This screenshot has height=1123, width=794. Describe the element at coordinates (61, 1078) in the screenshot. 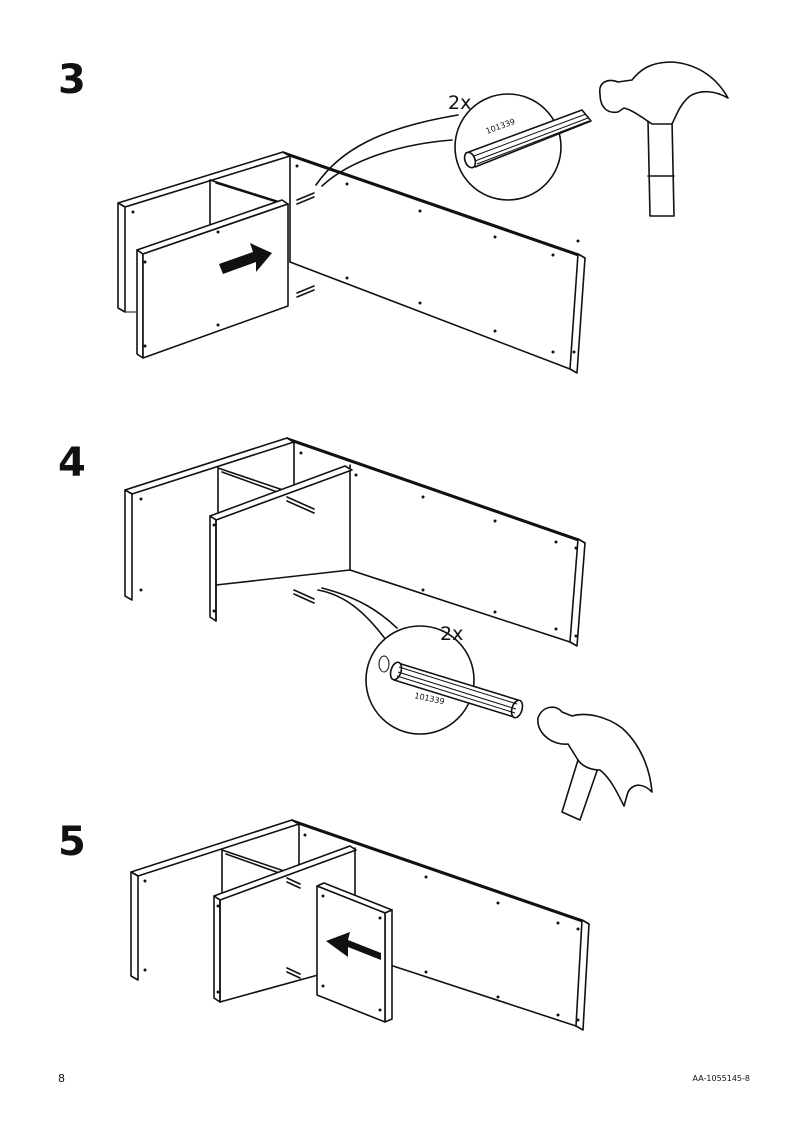

I see `page-number: 8` at that location.